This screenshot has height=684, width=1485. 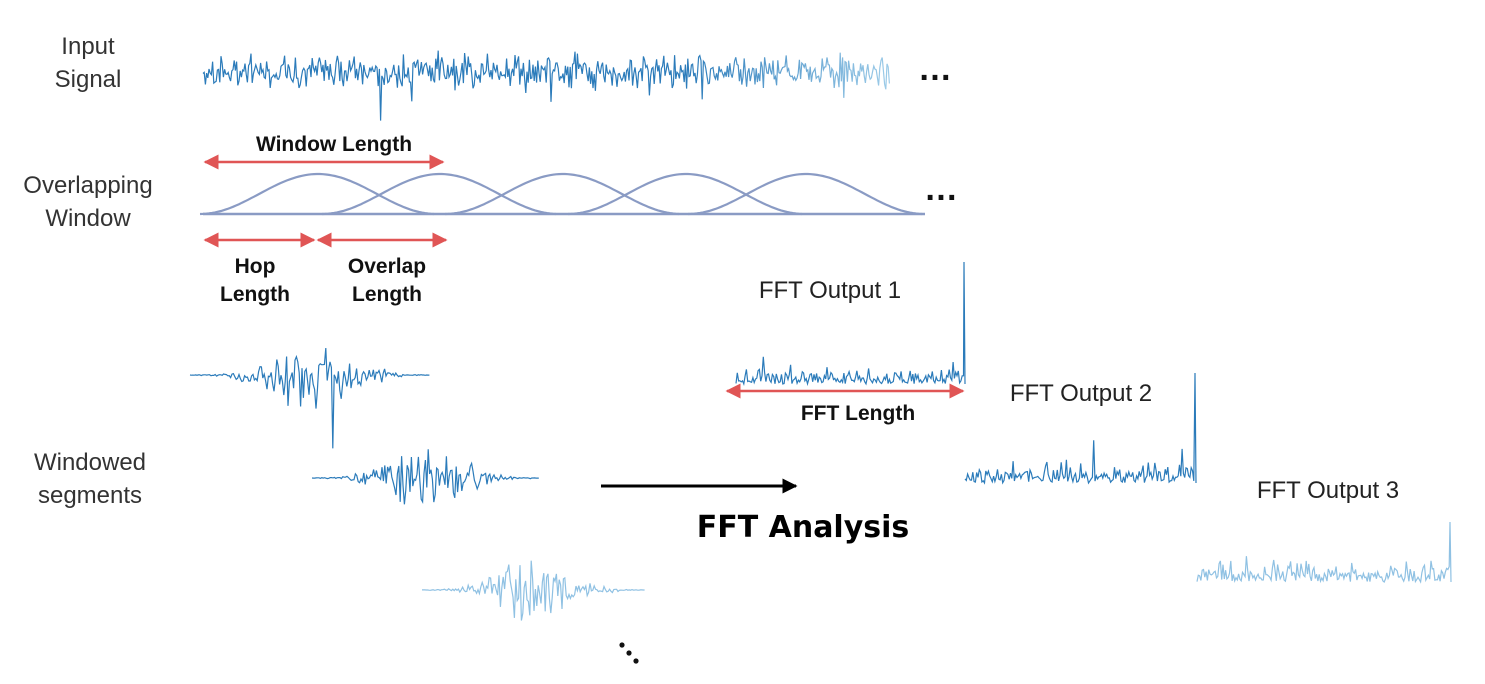 I want to click on windowed-segments-label-line1: Windowed, so click(x=90, y=462).